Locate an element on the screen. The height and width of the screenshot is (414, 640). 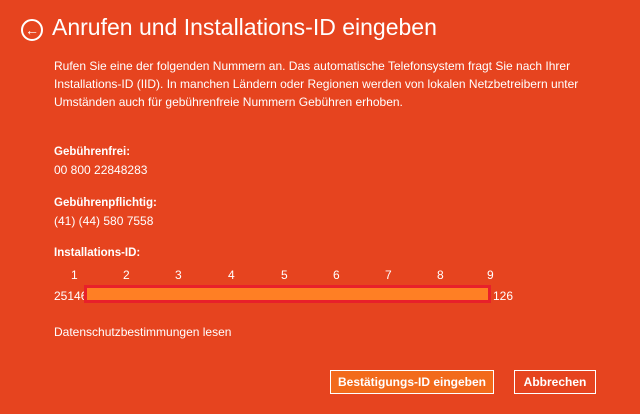
tollfree-number: 00 800 22848283 is located at coordinates (101, 170).